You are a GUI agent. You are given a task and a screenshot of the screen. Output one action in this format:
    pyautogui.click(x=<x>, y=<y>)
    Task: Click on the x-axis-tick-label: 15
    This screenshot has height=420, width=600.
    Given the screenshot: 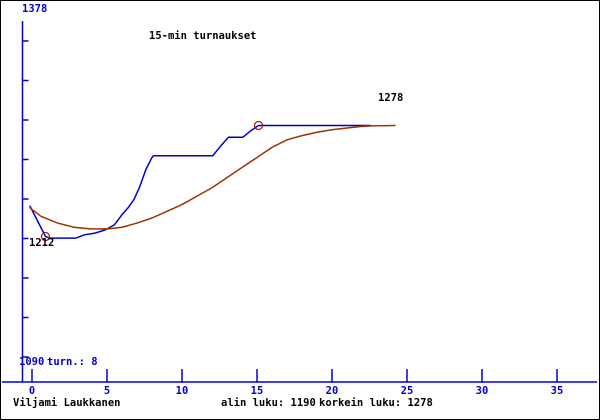 What is the action you would take?
    pyautogui.click(x=257, y=391)
    